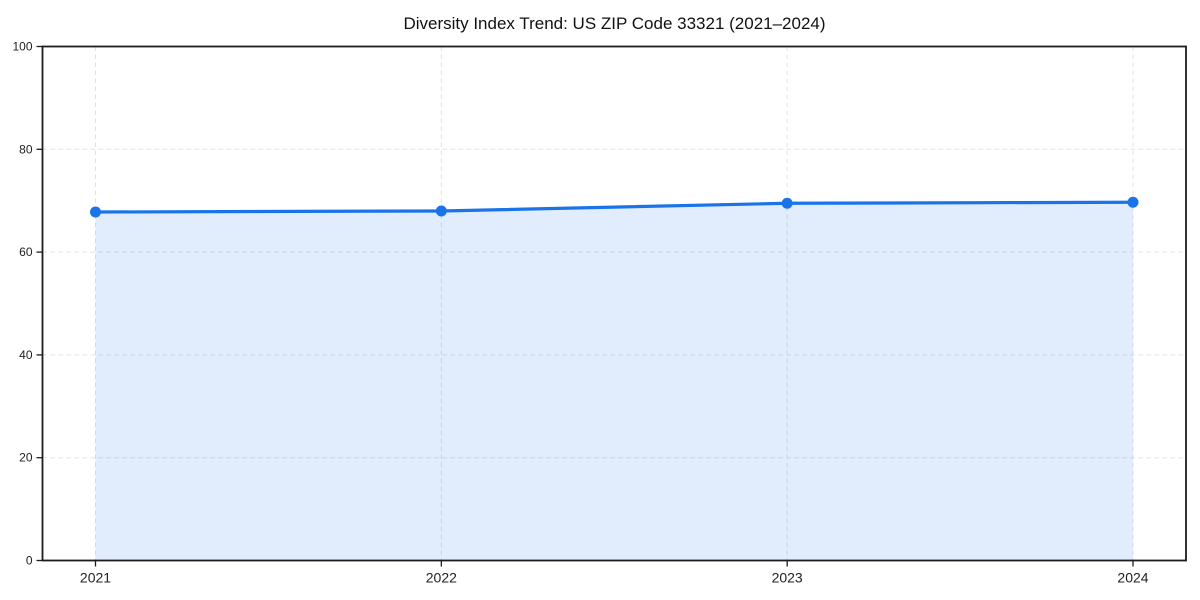 This screenshot has height=600, width=1200. I want to click on y-tick-label-40: 40, so click(26, 355).